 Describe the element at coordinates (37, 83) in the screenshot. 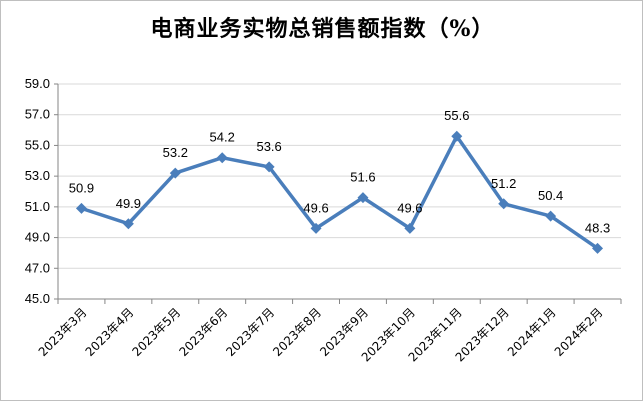

I see `y-tick-label: 59.0` at that location.